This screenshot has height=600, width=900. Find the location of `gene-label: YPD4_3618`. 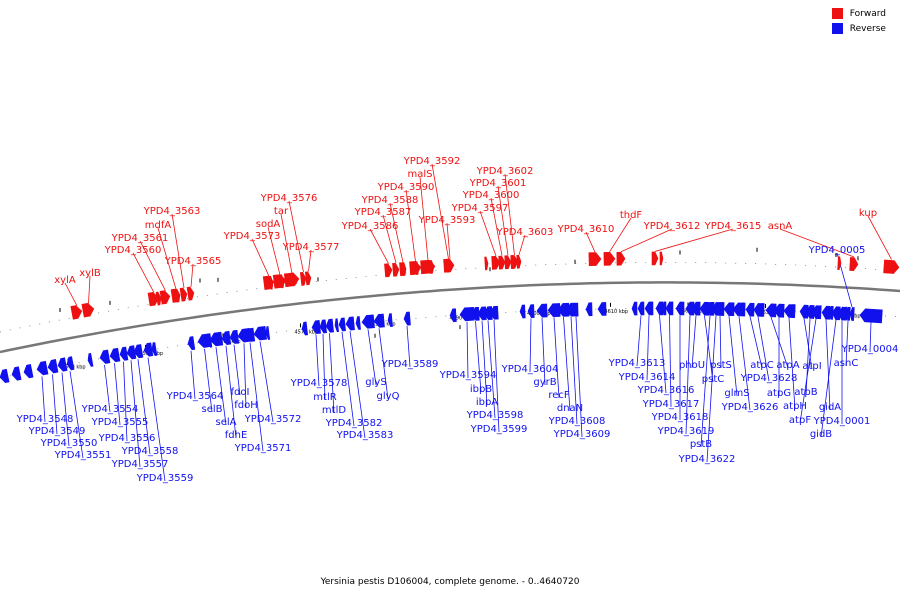

gene-label: YPD4_3618 is located at coordinates (680, 417).